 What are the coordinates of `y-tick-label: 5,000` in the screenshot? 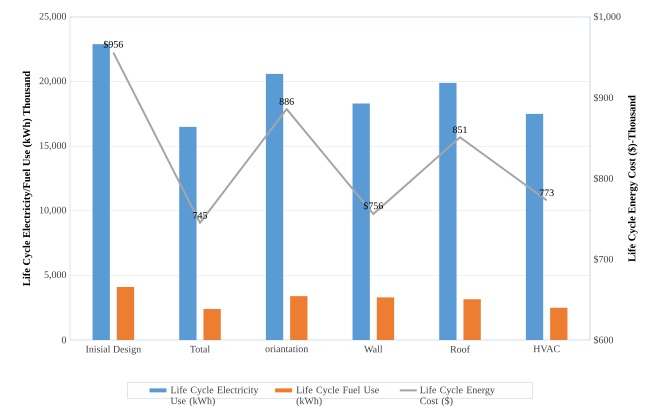 It's located at (55, 275).